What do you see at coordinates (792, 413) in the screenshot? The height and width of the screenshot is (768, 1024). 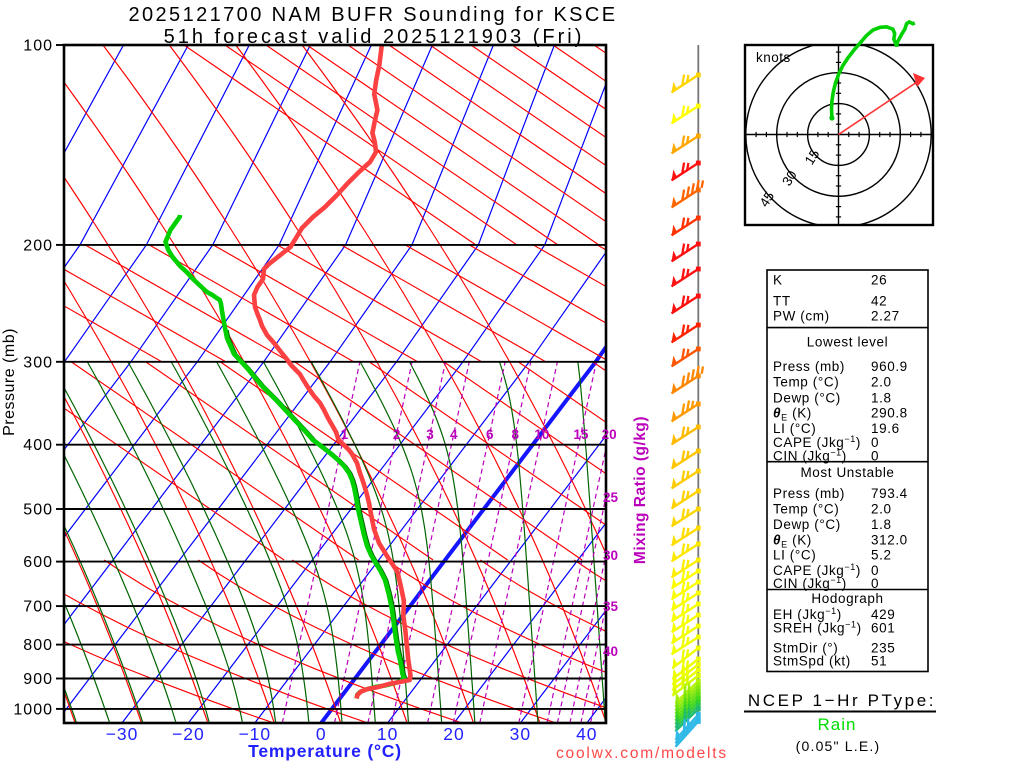 I see `svg-text: θE (K)` at bounding box center [792, 413].